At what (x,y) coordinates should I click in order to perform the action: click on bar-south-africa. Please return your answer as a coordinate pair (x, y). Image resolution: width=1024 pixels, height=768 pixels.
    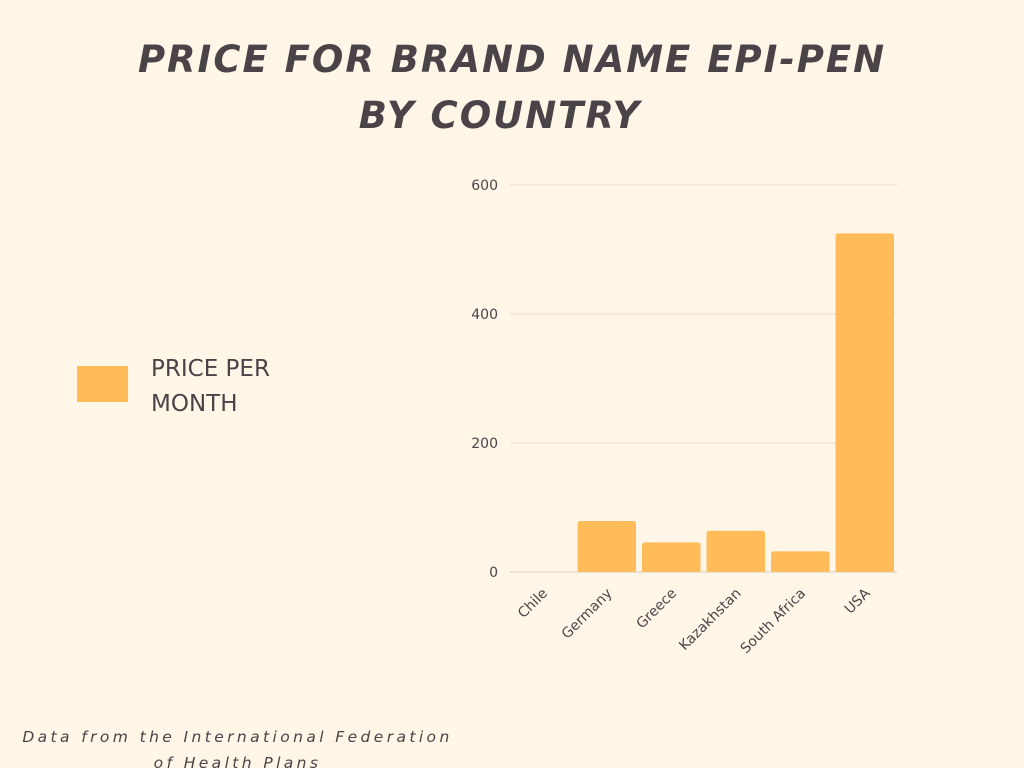
    Looking at the image, I should click on (800, 561).